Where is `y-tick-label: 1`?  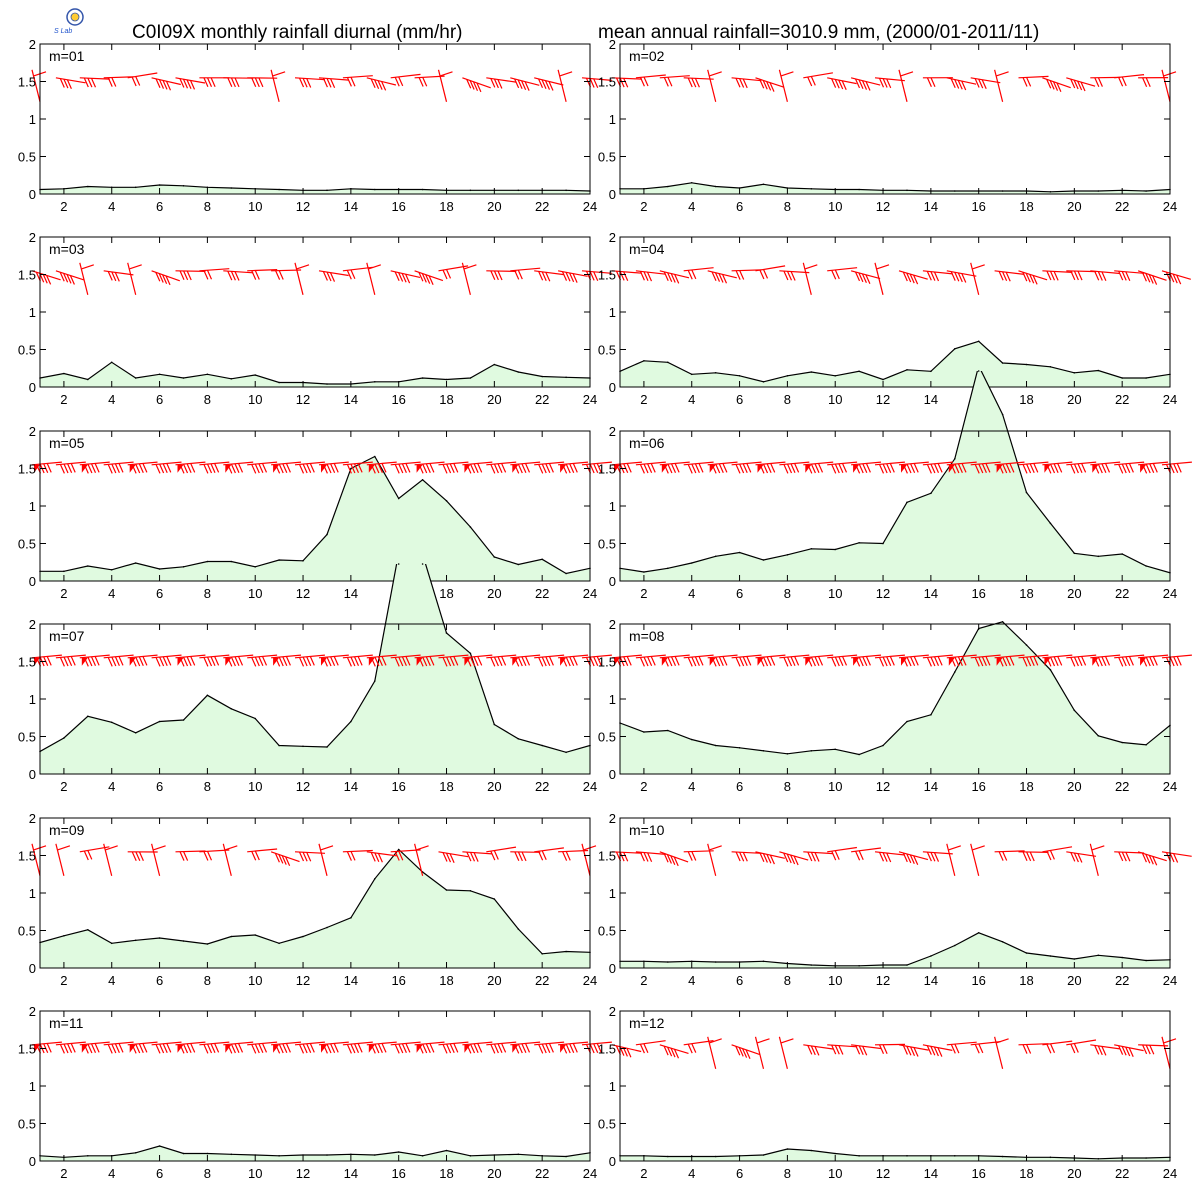
y-tick-label: 1 is located at coordinates (32, 893).